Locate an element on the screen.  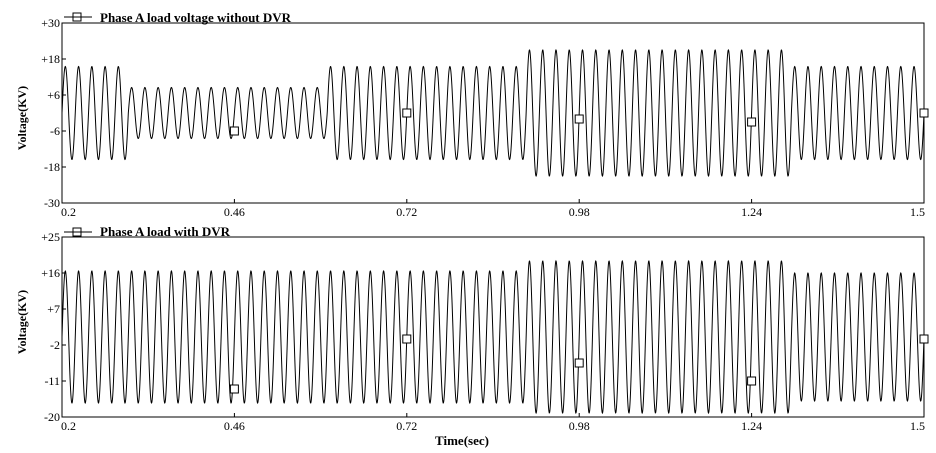
y-tick-label: +7 is located at coordinates (53, 309).